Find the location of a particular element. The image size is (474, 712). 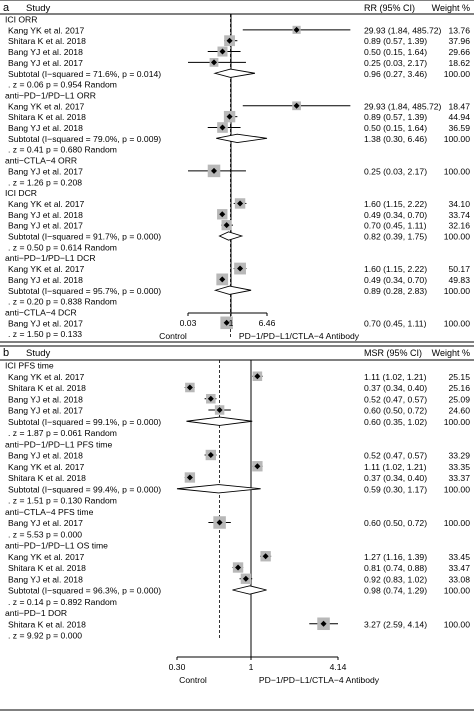

heterogeneity-test-note: . z = 1.50 p = 0.133 is located at coordinates (45, 334).